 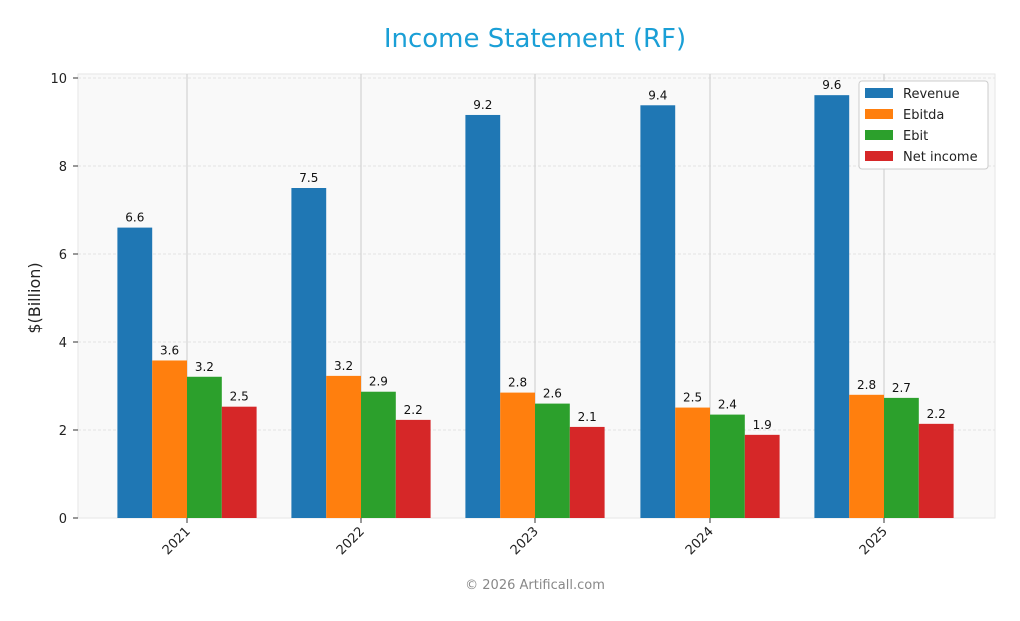 What do you see at coordinates (700, 541) in the screenshot?
I see `x-tick-label: 2024` at bounding box center [700, 541].